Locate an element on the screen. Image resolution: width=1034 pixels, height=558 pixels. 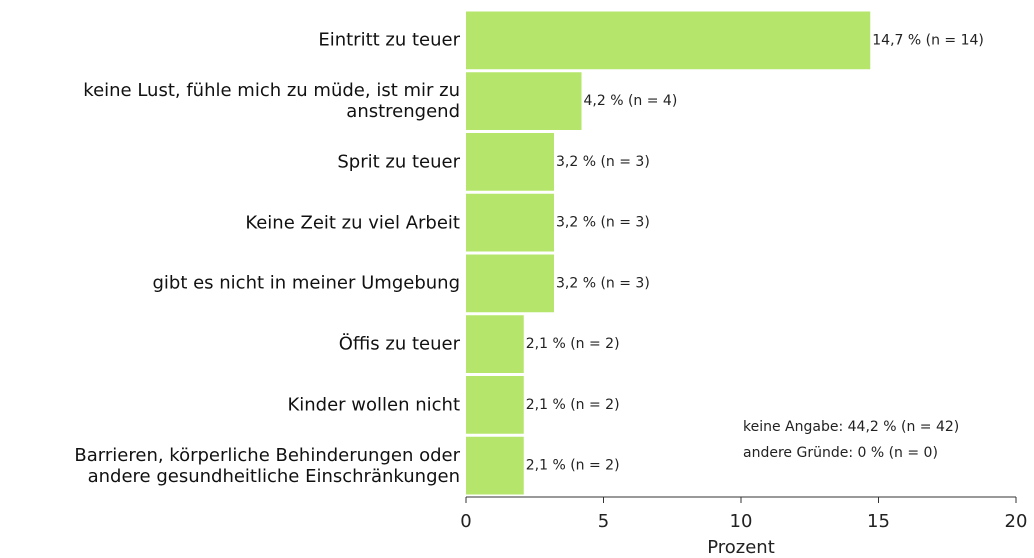
data-label: 14,7 % (n = 14) is located at coordinates (928, 40).